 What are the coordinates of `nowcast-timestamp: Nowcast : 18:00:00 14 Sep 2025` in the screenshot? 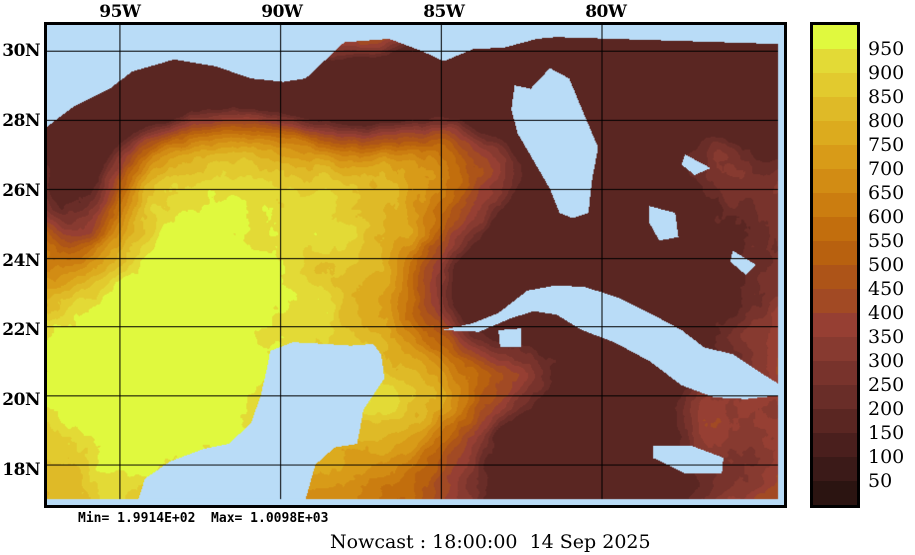 It's located at (490, 542).